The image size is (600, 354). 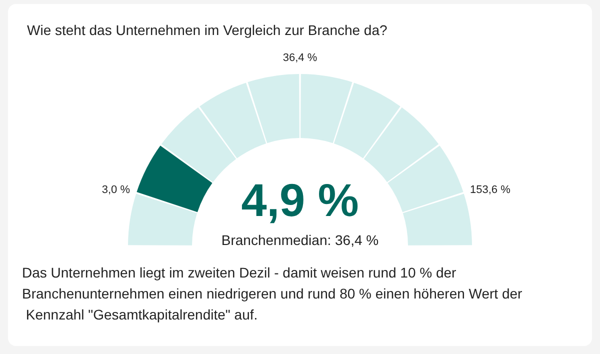 What do you see at coordinates (272, 293) in the screenshot?
I see `text: Das Unternehmen liegt im zweiten Dezil - damit weisen rund 10 % der Branchenunternehmen einen niedrigeren und rund 80 % einen höheren Wert der Kennzahl "Gesamtkapitalrendite" auf.` at bounding box center [272, 293].